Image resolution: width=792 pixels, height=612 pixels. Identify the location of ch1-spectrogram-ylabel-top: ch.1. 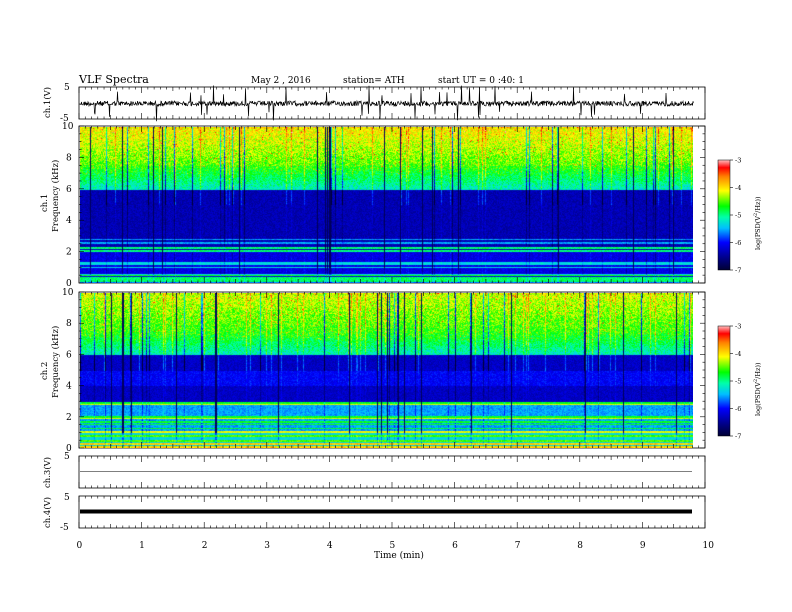
(45, 203).